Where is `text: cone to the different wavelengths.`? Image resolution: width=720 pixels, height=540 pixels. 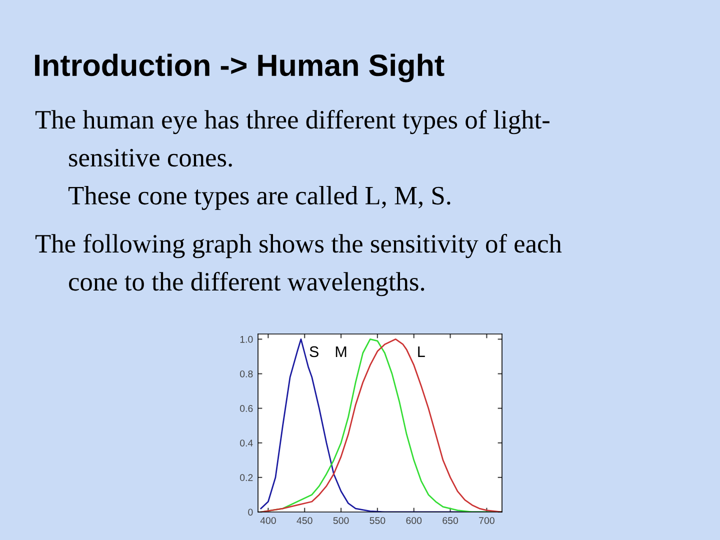
text: cone to the different wavelengths. is located at coordinates (246, 284).